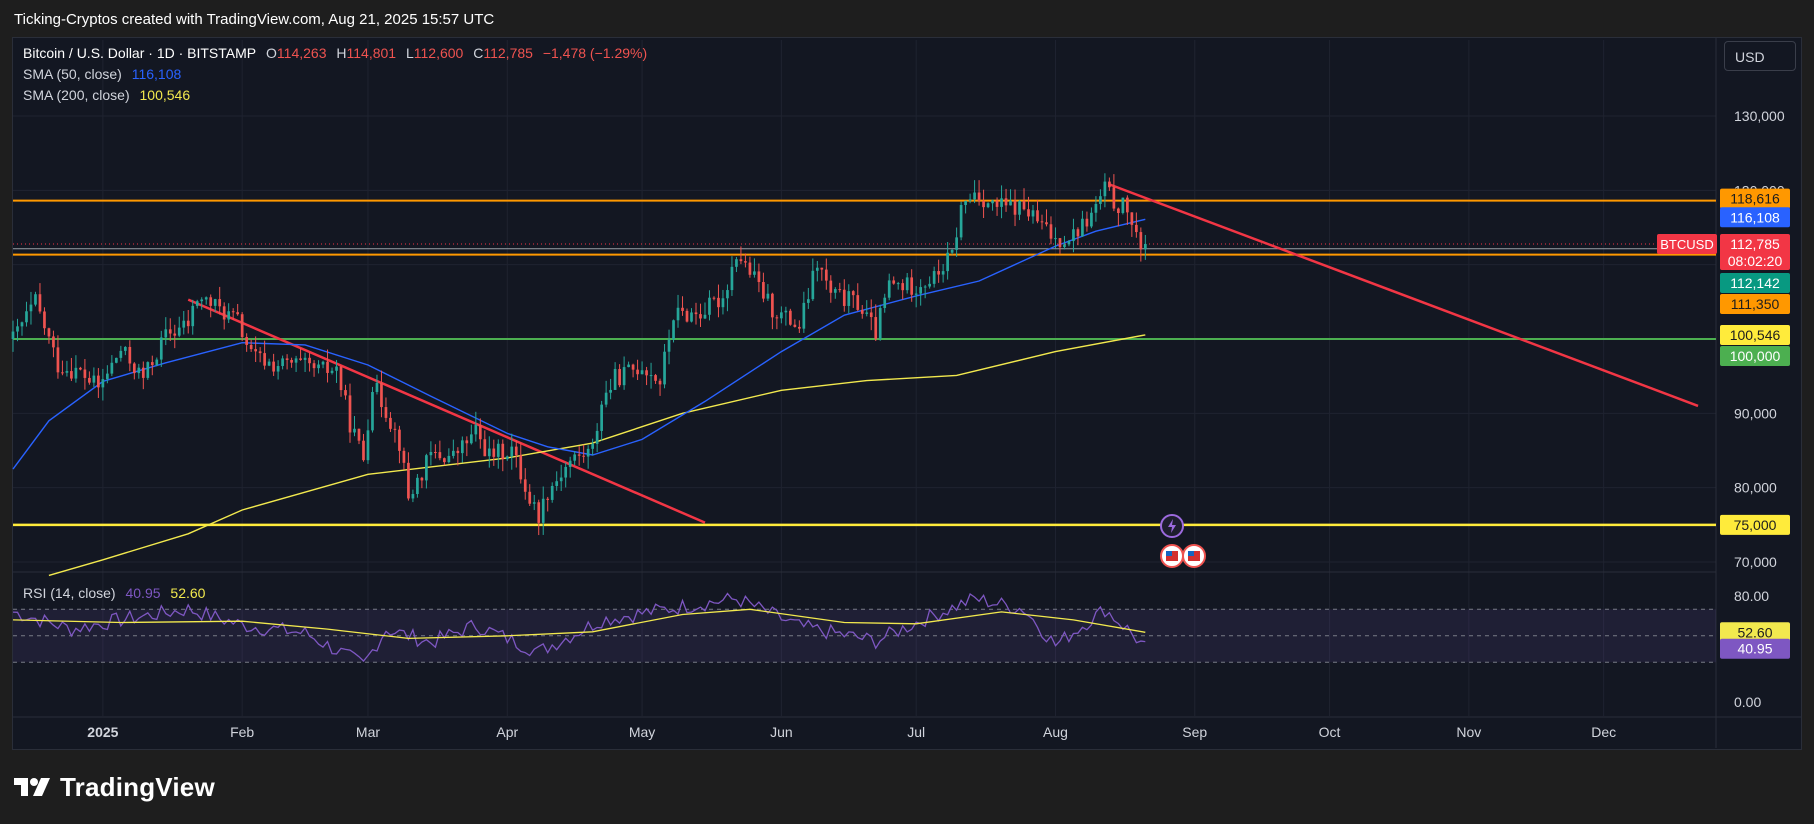  I want to click on time-tick-label: May, so click(642, 732).